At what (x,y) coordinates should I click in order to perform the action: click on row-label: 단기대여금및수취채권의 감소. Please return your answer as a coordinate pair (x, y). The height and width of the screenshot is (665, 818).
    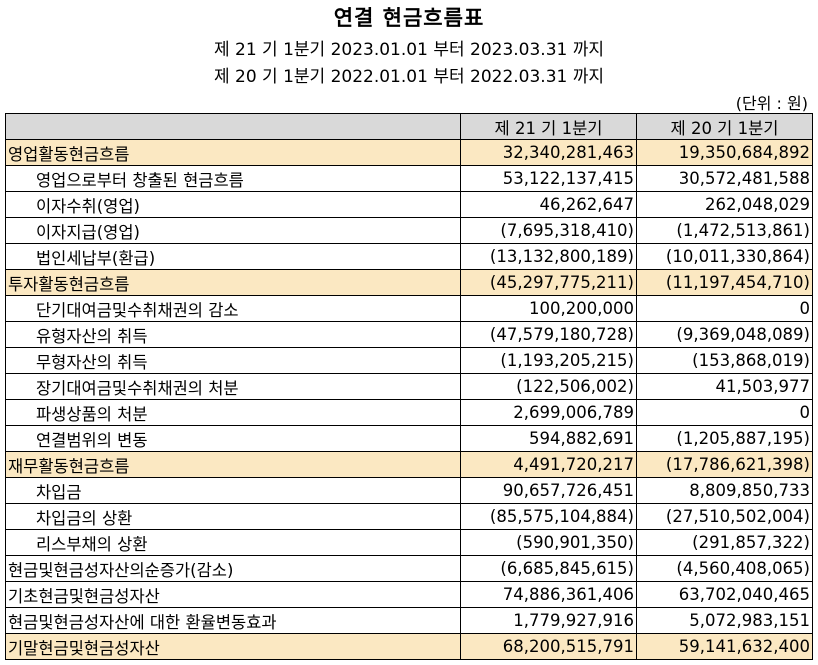
    Looking at the image, I should click on (233, 308).